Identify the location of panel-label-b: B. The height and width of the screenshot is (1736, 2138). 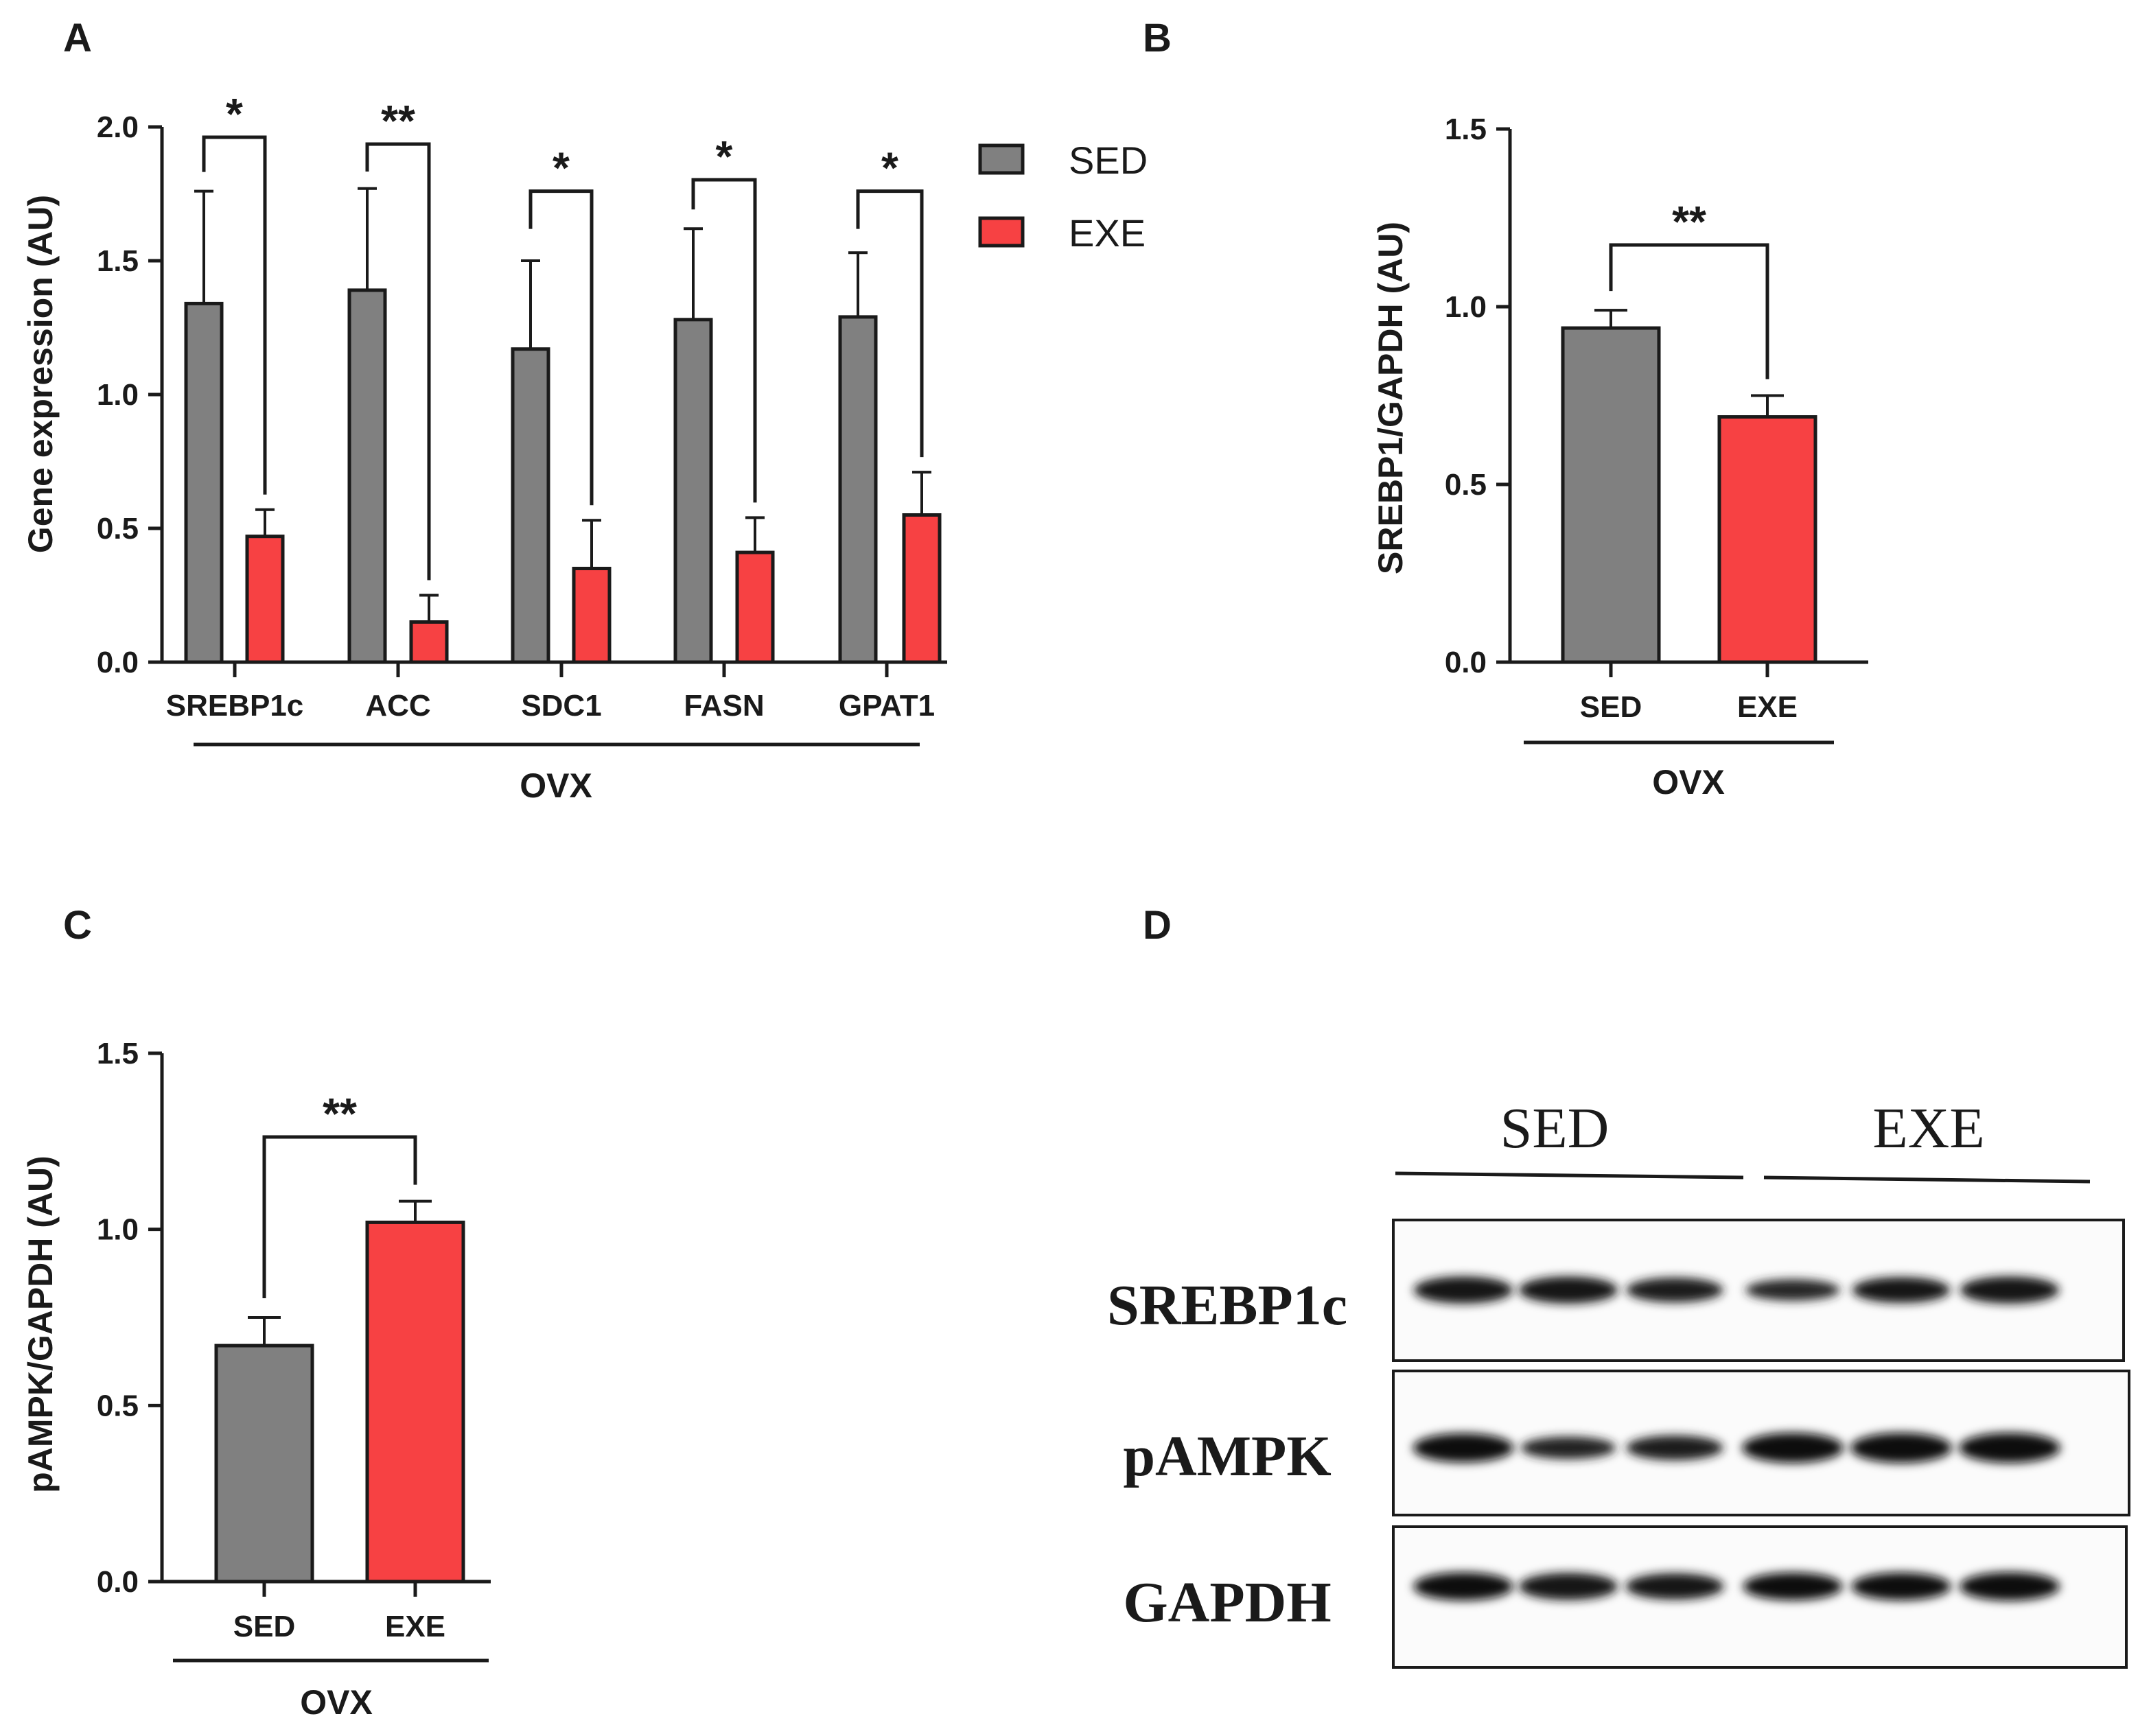
(1157, 38).